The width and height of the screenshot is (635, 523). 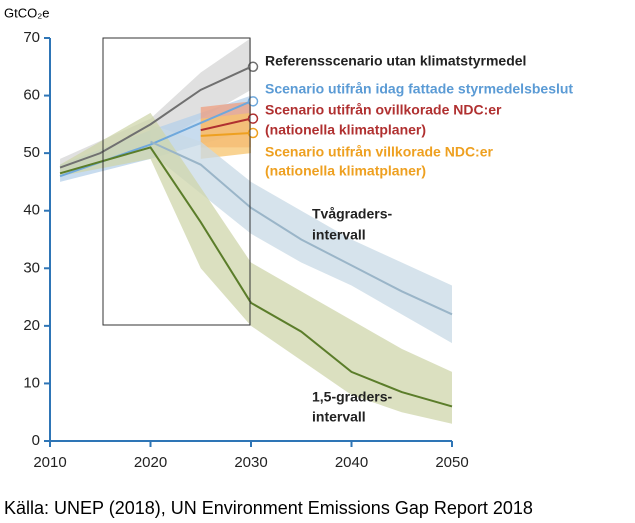 I want to click on y-tick-label: 70, so click(x=31, y=37).